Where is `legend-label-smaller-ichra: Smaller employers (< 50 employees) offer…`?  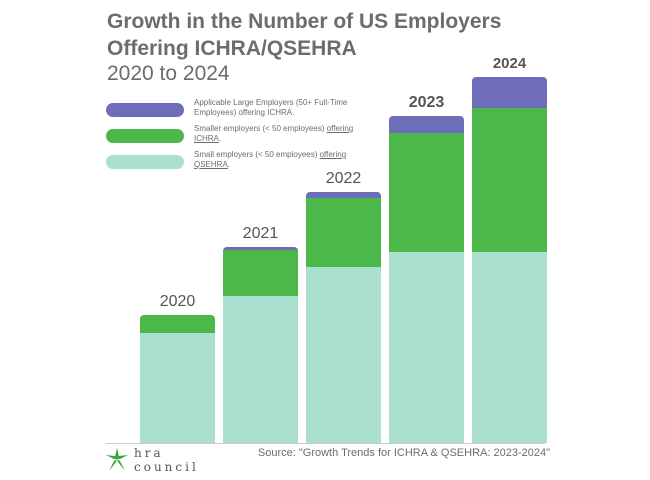
legend-label-smaller-ichra: Smaller employers (< 50 employees) offer… is located at coordinates (274, 133).